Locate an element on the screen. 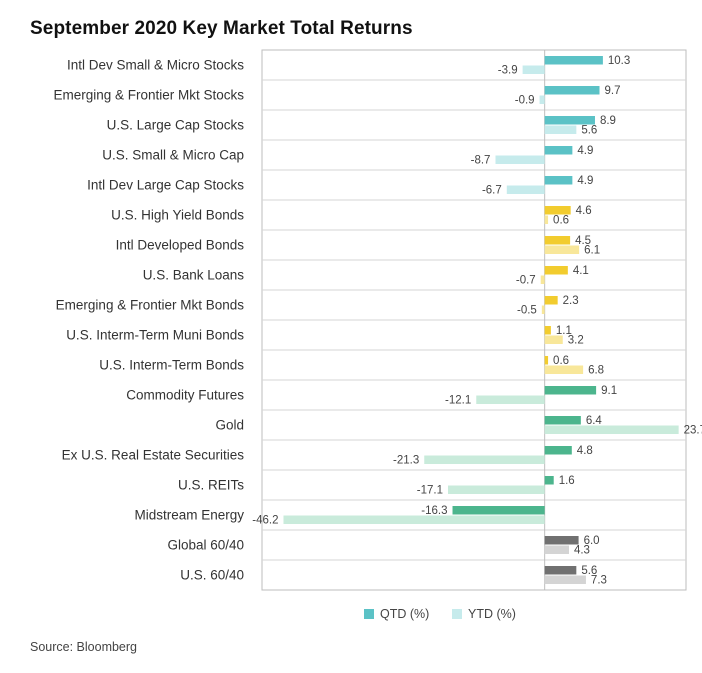 Image resolution: width=702 pixels, height=673 pixels. legend: QTD (%) YTD (%) is located at coordinates (440, 614).